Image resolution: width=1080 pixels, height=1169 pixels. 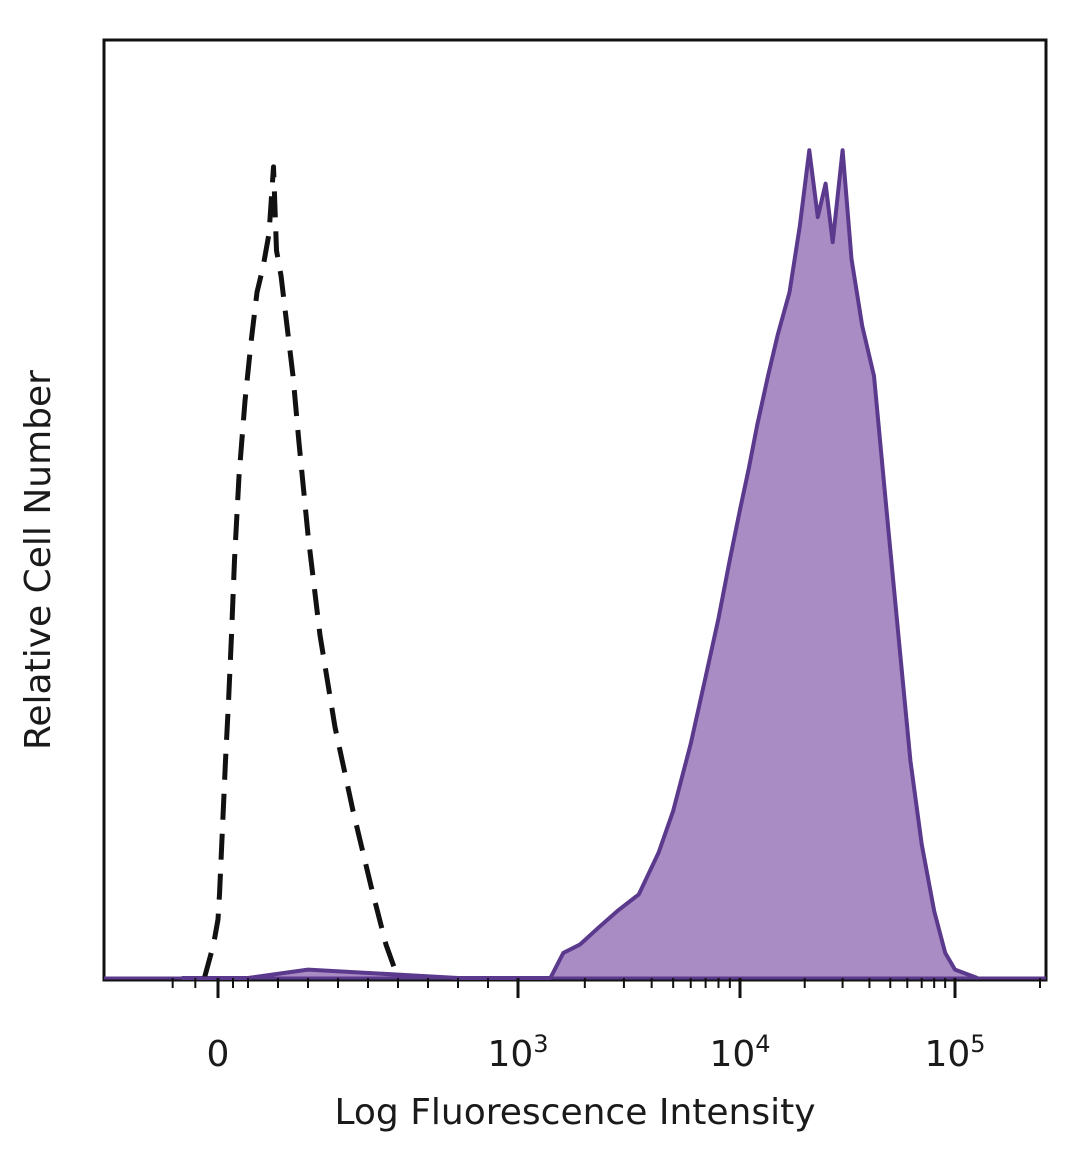 What do you see at coordinates (762, 1044) in the screenshot?
I see `x-tick-label-exponent: 4` at bounding box center [762, 1044].